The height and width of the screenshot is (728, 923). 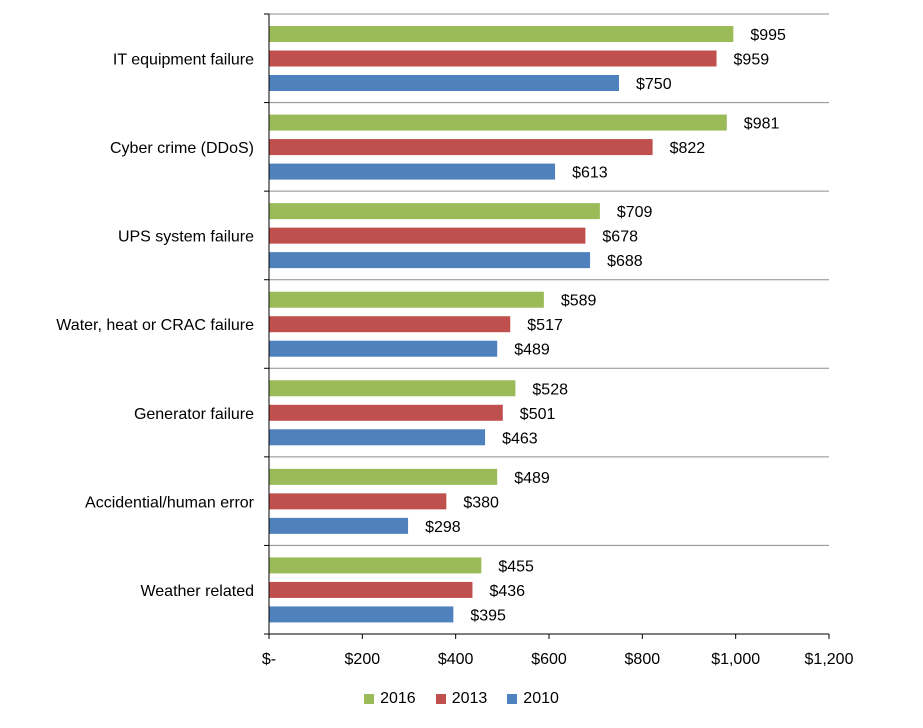 I want to click on bar-value-label: $959, so click(x=752, y=60).